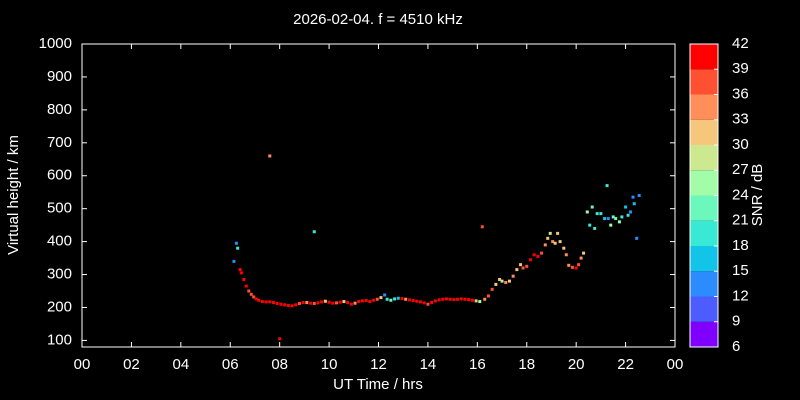 Image resolution: width=800 pixels, height=400 pixels. What do you see at coordinates (131, 364) in the screenshot?
I see `x-tick-label: 02` at bounding box center [131, 364].